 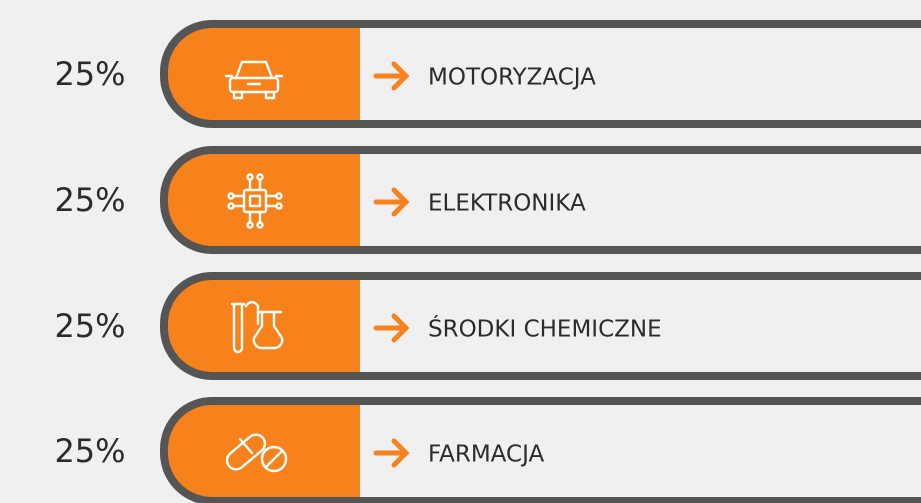 What do you see at coordinates (255, 201) in the screenshot?
I see `chip-icon` at bounding box center [255, 201].